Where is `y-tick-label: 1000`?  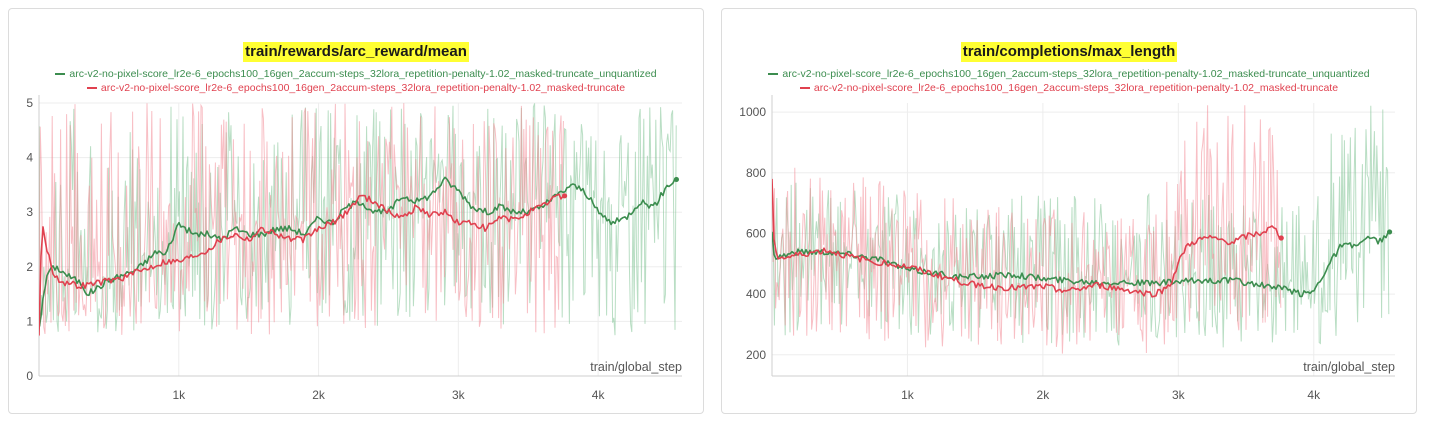
y-tick-label: 1000 is located at coordinates (752, 112).